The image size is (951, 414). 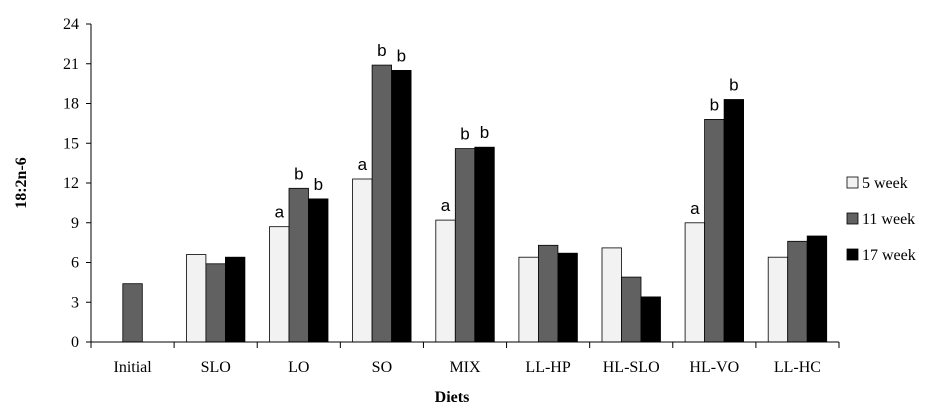 What do you see at coordinates (382, 203) in the screenshot?
I see `bar-so-11-week` at bounding box center [382, 203].